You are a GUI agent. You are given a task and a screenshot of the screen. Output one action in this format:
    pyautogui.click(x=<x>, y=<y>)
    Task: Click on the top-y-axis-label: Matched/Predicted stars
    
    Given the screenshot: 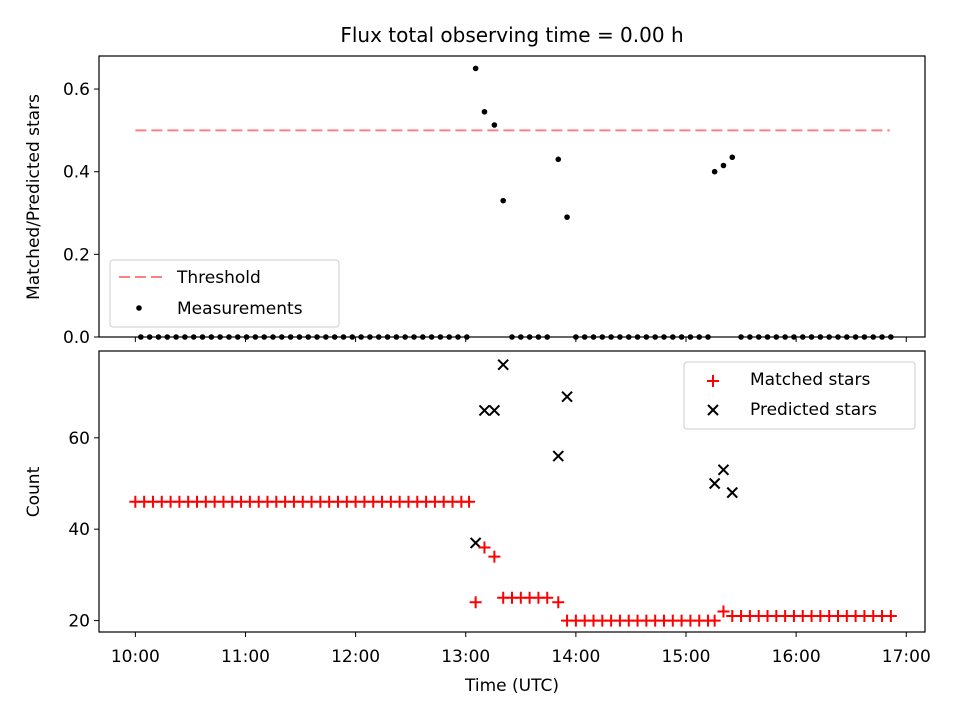 What is the action you would take?
    pyautogui.click(x=34, y=197)
    